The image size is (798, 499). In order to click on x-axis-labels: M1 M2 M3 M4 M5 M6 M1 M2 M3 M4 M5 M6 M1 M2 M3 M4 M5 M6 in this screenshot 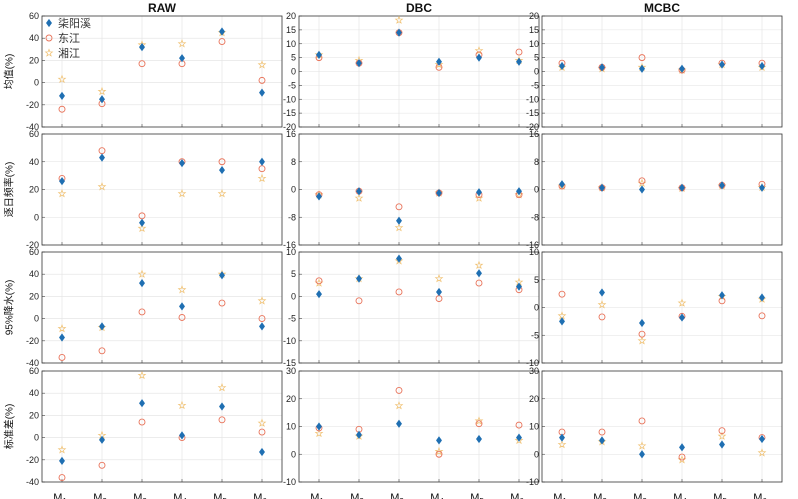, I will do `click(410, 495)`.